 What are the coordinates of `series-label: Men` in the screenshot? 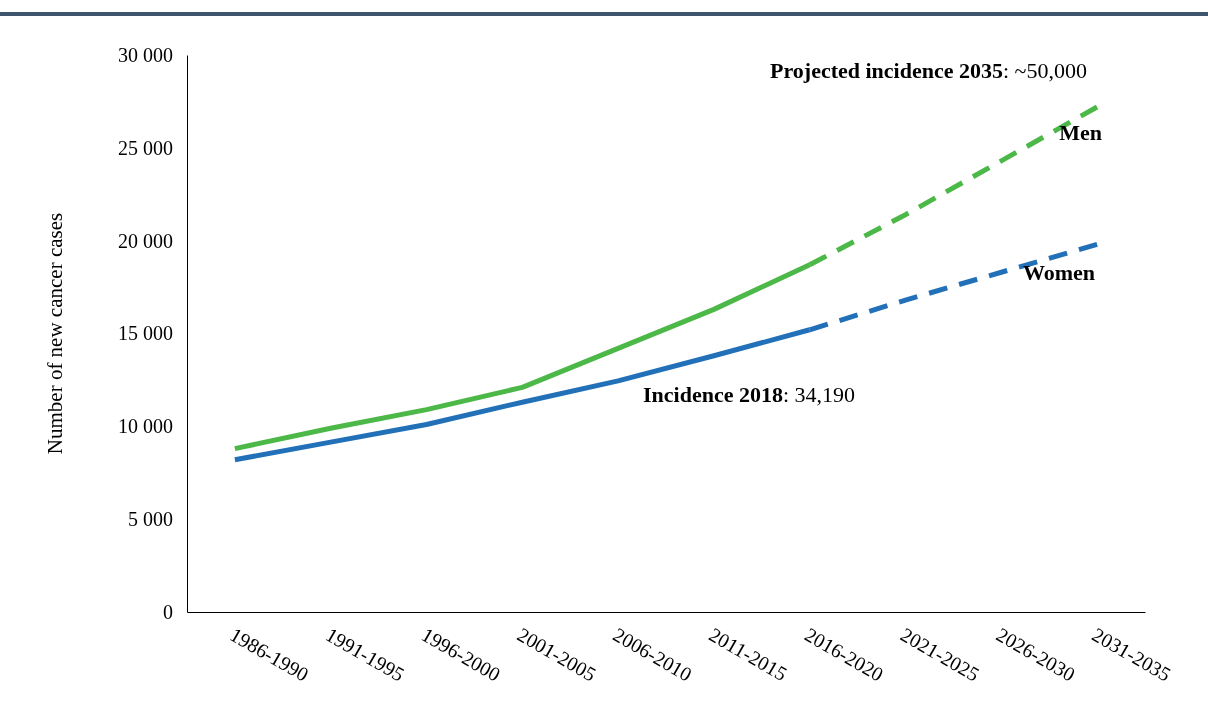 It's located at (1081, 132).